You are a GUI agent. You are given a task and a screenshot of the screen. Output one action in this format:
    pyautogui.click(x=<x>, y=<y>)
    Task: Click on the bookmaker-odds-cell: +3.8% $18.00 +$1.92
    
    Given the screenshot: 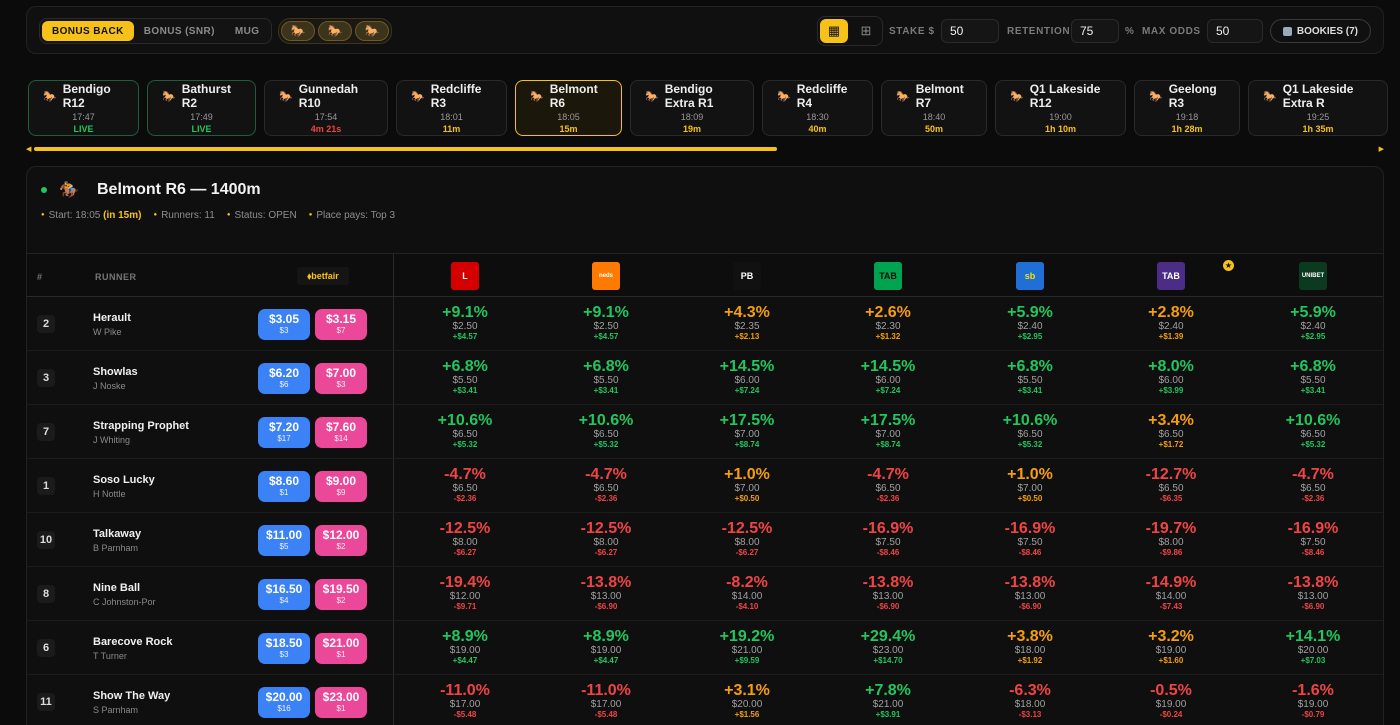 What is the action you would take?
    pyautogui.click(x=1030, y=647)
    